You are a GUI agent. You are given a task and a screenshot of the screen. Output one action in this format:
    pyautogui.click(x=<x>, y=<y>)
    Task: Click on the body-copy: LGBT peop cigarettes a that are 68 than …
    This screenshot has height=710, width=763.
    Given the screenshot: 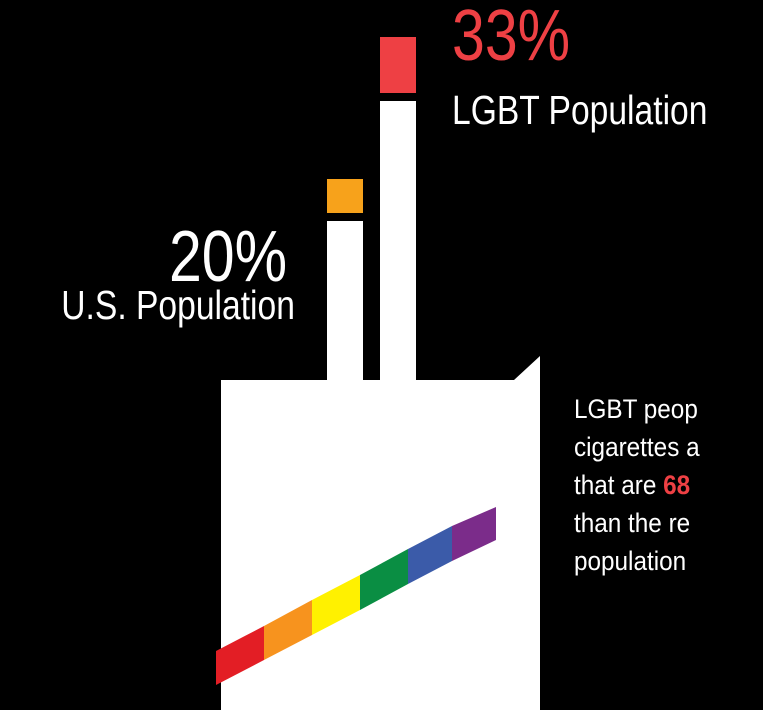 What is the action you would take?
    pyautogui.click(x=637, y=485)
    